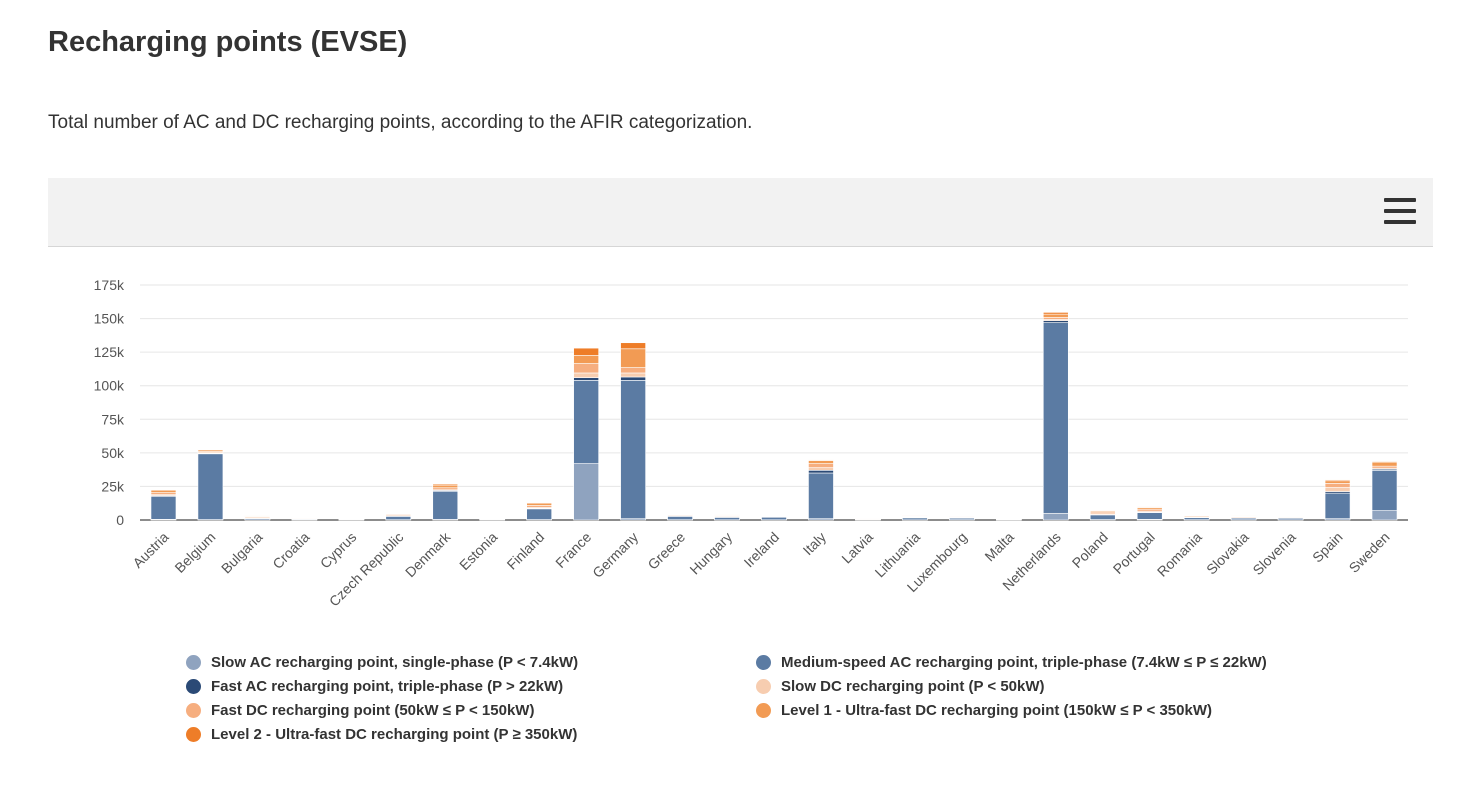 The height and width of the screenshot is (785, 1484). Describe the element at coordinates (900, 686) in the screenshot. I see `legend-item: Slow DC recharging point (P < 50kW)` at that location.